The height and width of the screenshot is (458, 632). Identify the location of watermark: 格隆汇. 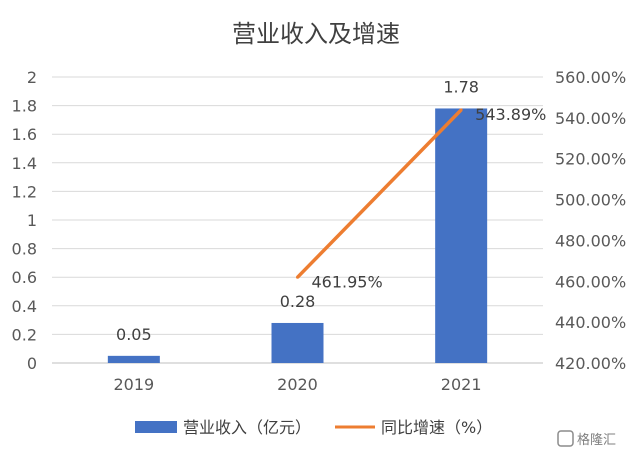
(586, 439).